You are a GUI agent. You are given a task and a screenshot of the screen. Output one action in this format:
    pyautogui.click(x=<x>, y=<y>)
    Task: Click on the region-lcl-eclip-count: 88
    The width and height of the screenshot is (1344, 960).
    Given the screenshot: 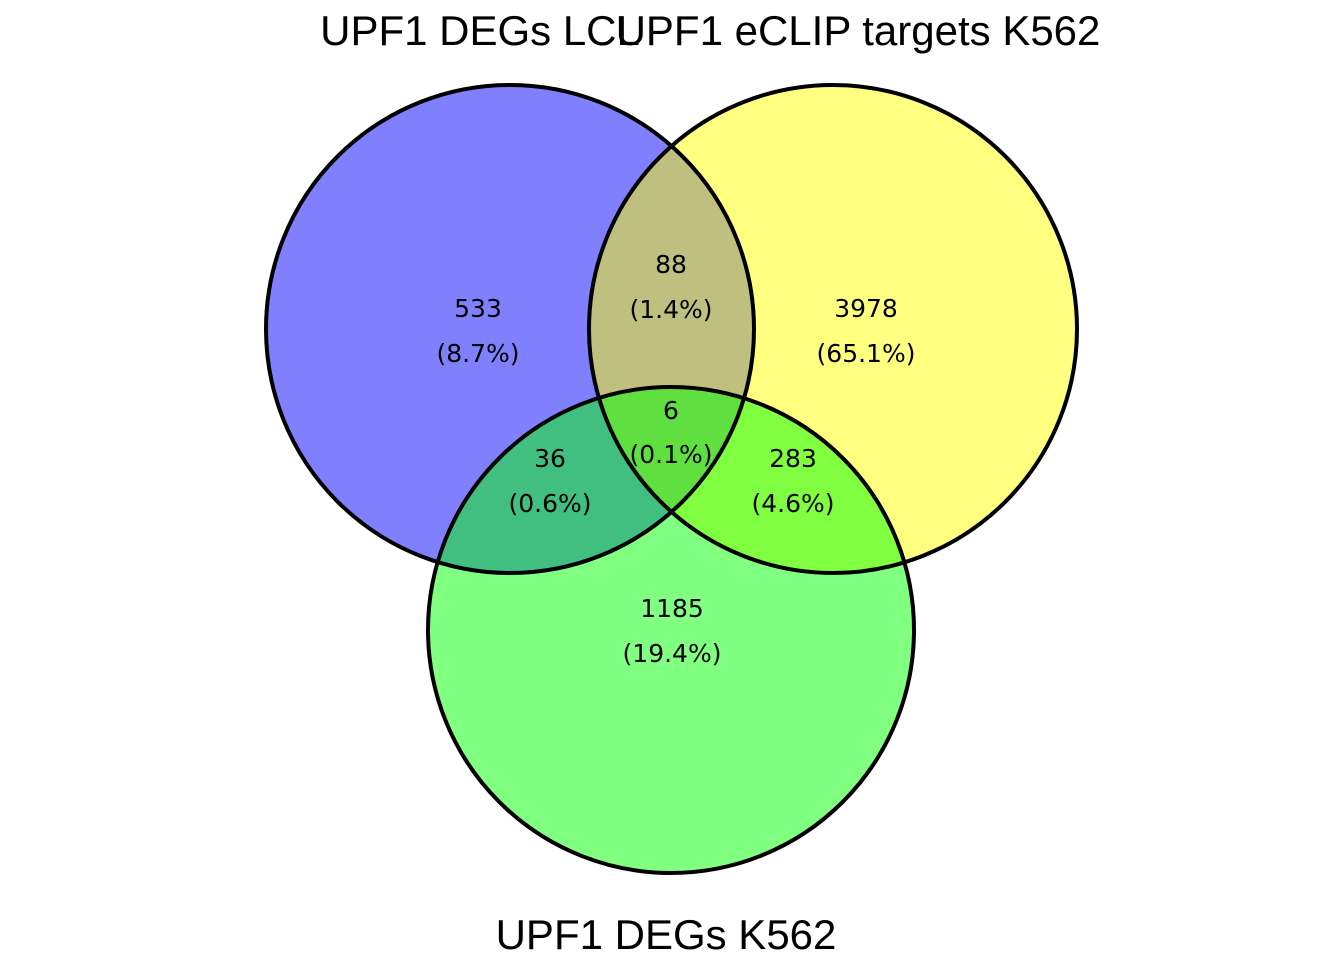 What is the action you would take?
    pyautogui.click(x=671, y=264)
    